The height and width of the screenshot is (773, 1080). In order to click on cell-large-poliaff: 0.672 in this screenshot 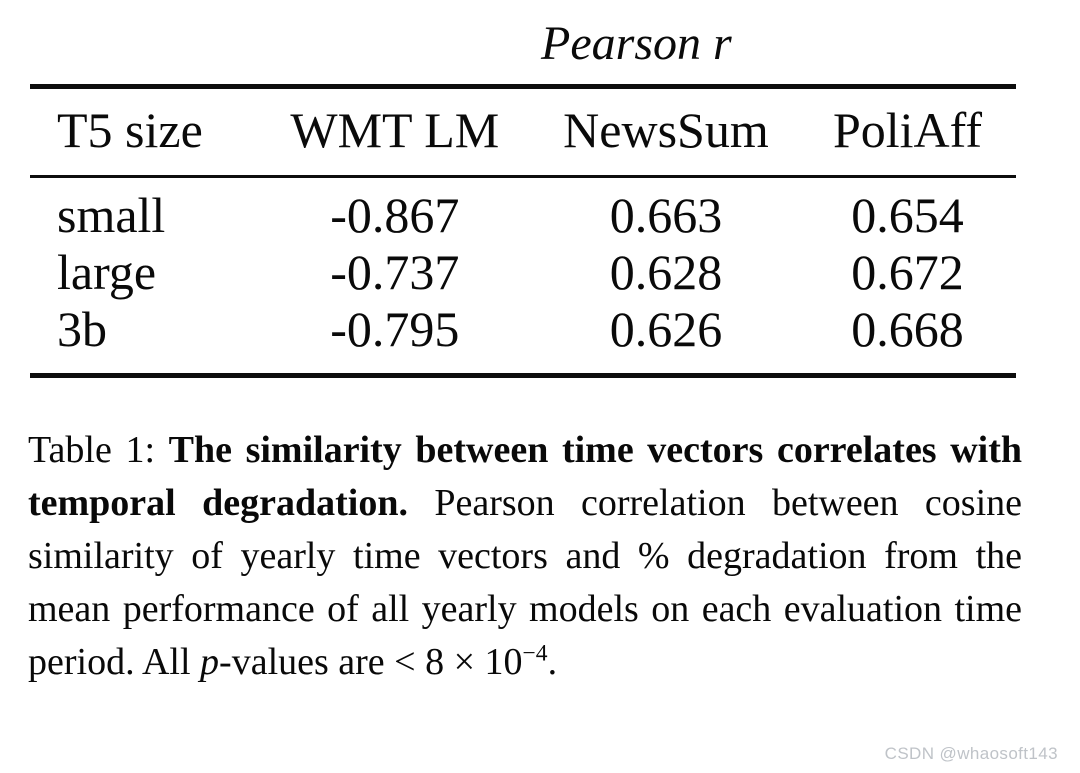, I will do `click(907, 272)`.